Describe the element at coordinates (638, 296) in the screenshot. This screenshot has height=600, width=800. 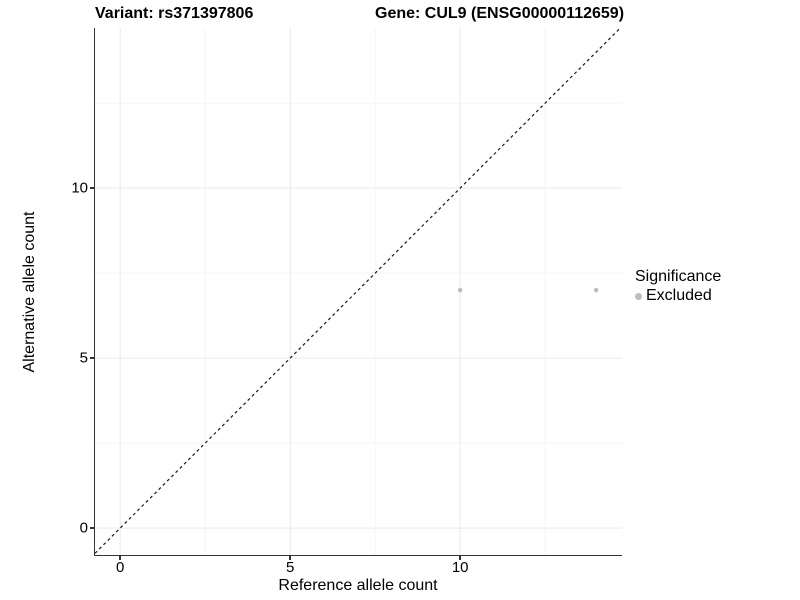
I see `excluded-point-icon` at that location.